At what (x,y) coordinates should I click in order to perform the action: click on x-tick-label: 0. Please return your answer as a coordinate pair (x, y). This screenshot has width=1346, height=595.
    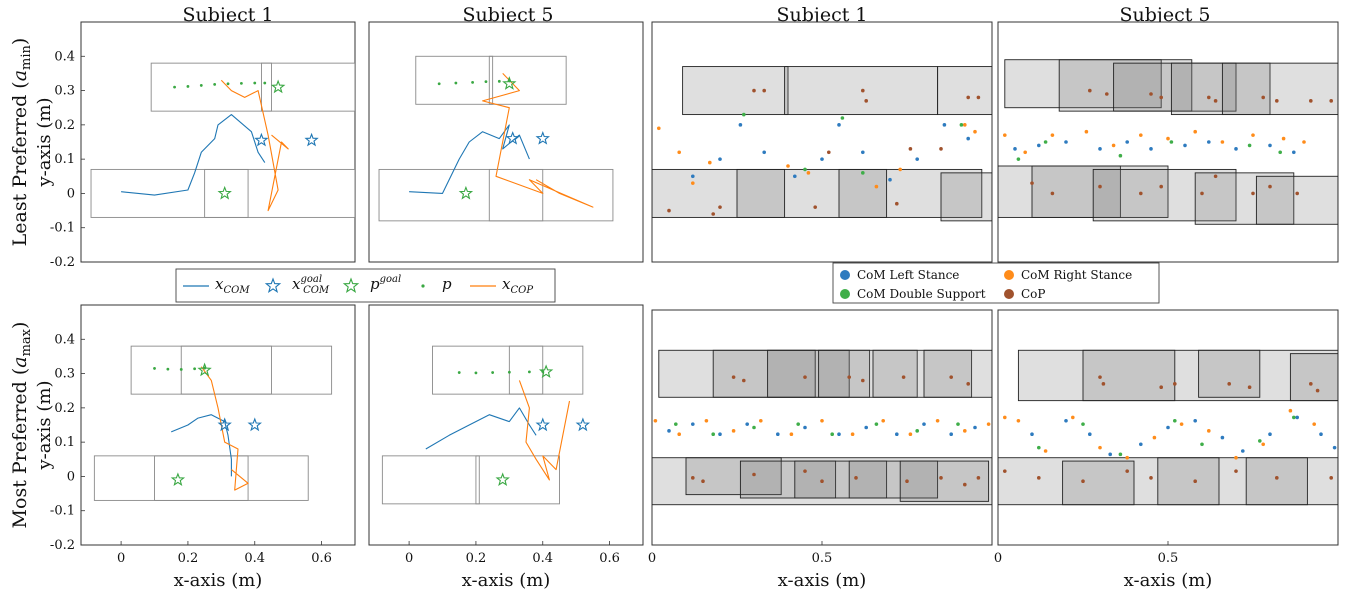
    Looking at the image, I should click on (409, 558).